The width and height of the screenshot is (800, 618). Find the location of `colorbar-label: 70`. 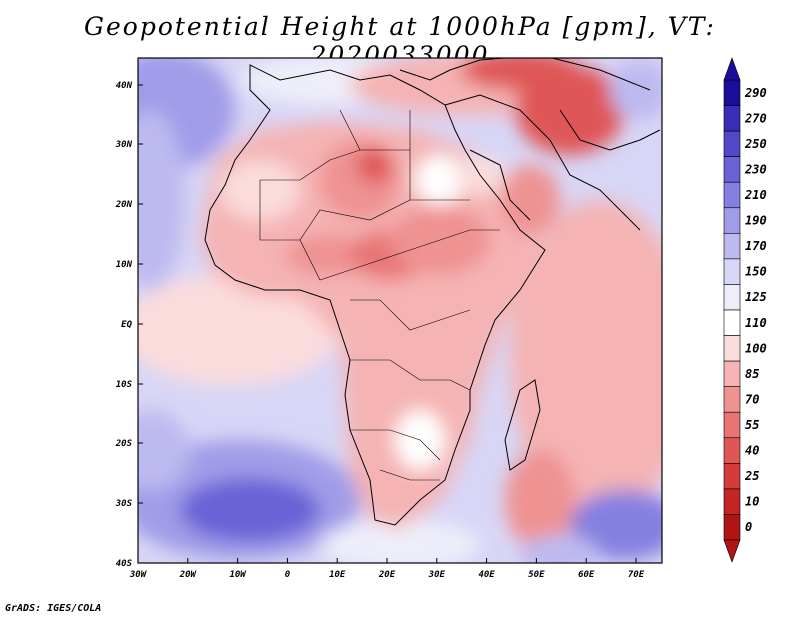

colorbar-label: 70 is located at coordinates (752, 399).